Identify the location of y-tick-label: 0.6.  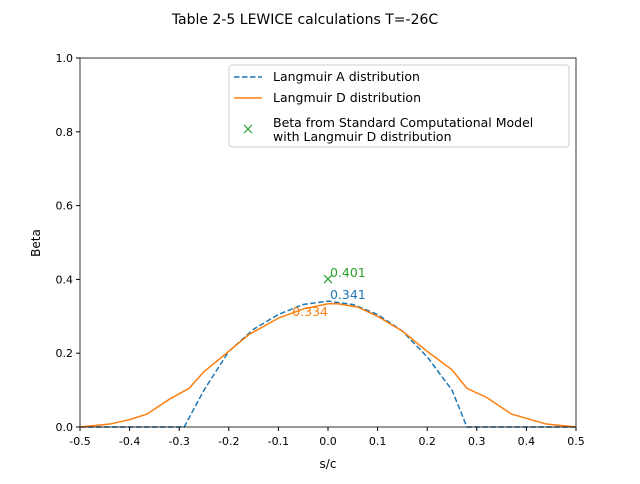
(65, 206).